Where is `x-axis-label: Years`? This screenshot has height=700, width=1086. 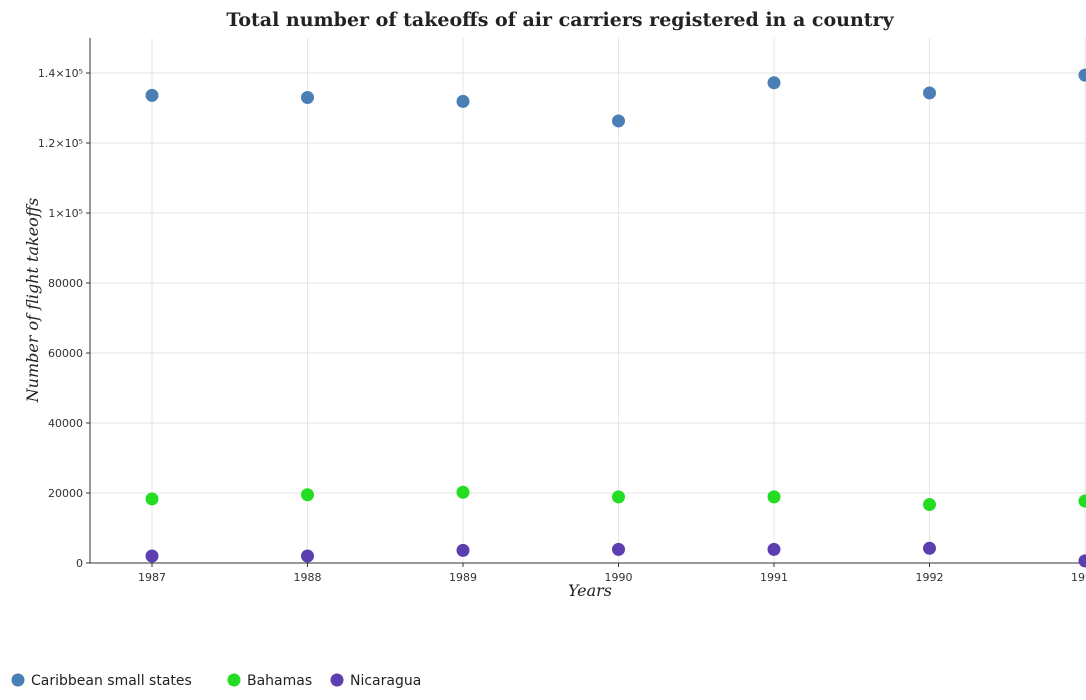 x-axis-label: Years is located at coordinates (590, 590).